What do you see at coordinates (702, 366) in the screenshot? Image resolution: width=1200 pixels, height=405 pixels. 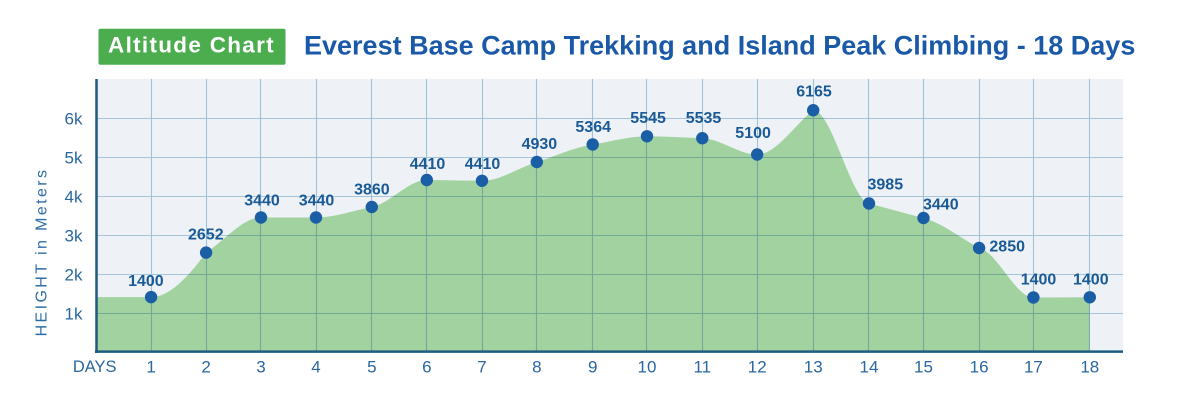 I see `svg-text: 11` at bounding box center [702, 366].